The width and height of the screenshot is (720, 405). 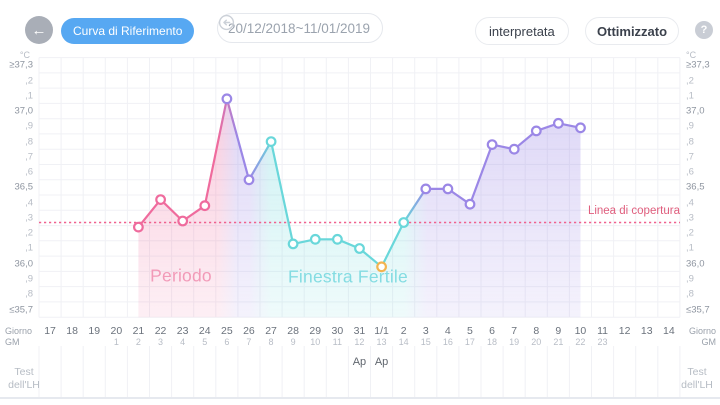 What do you see at coordinates (72, 331) in the screenshot?
I see `day-label-18: 18` at bounding box center [72, 331].